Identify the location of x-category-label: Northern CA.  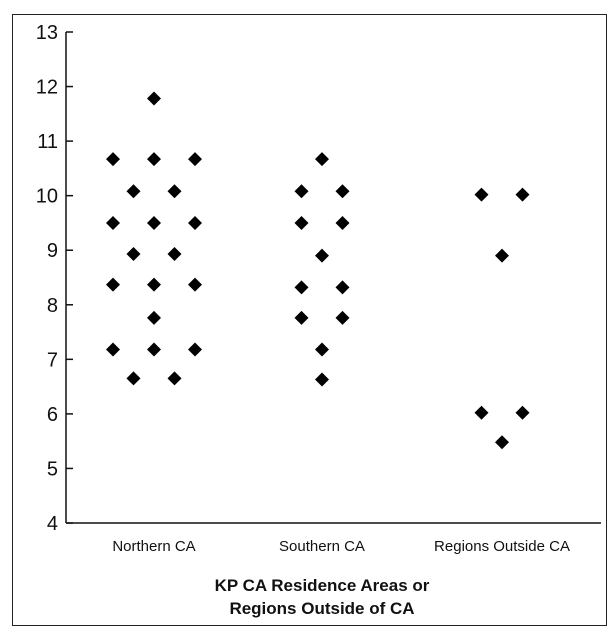
(153, 546).